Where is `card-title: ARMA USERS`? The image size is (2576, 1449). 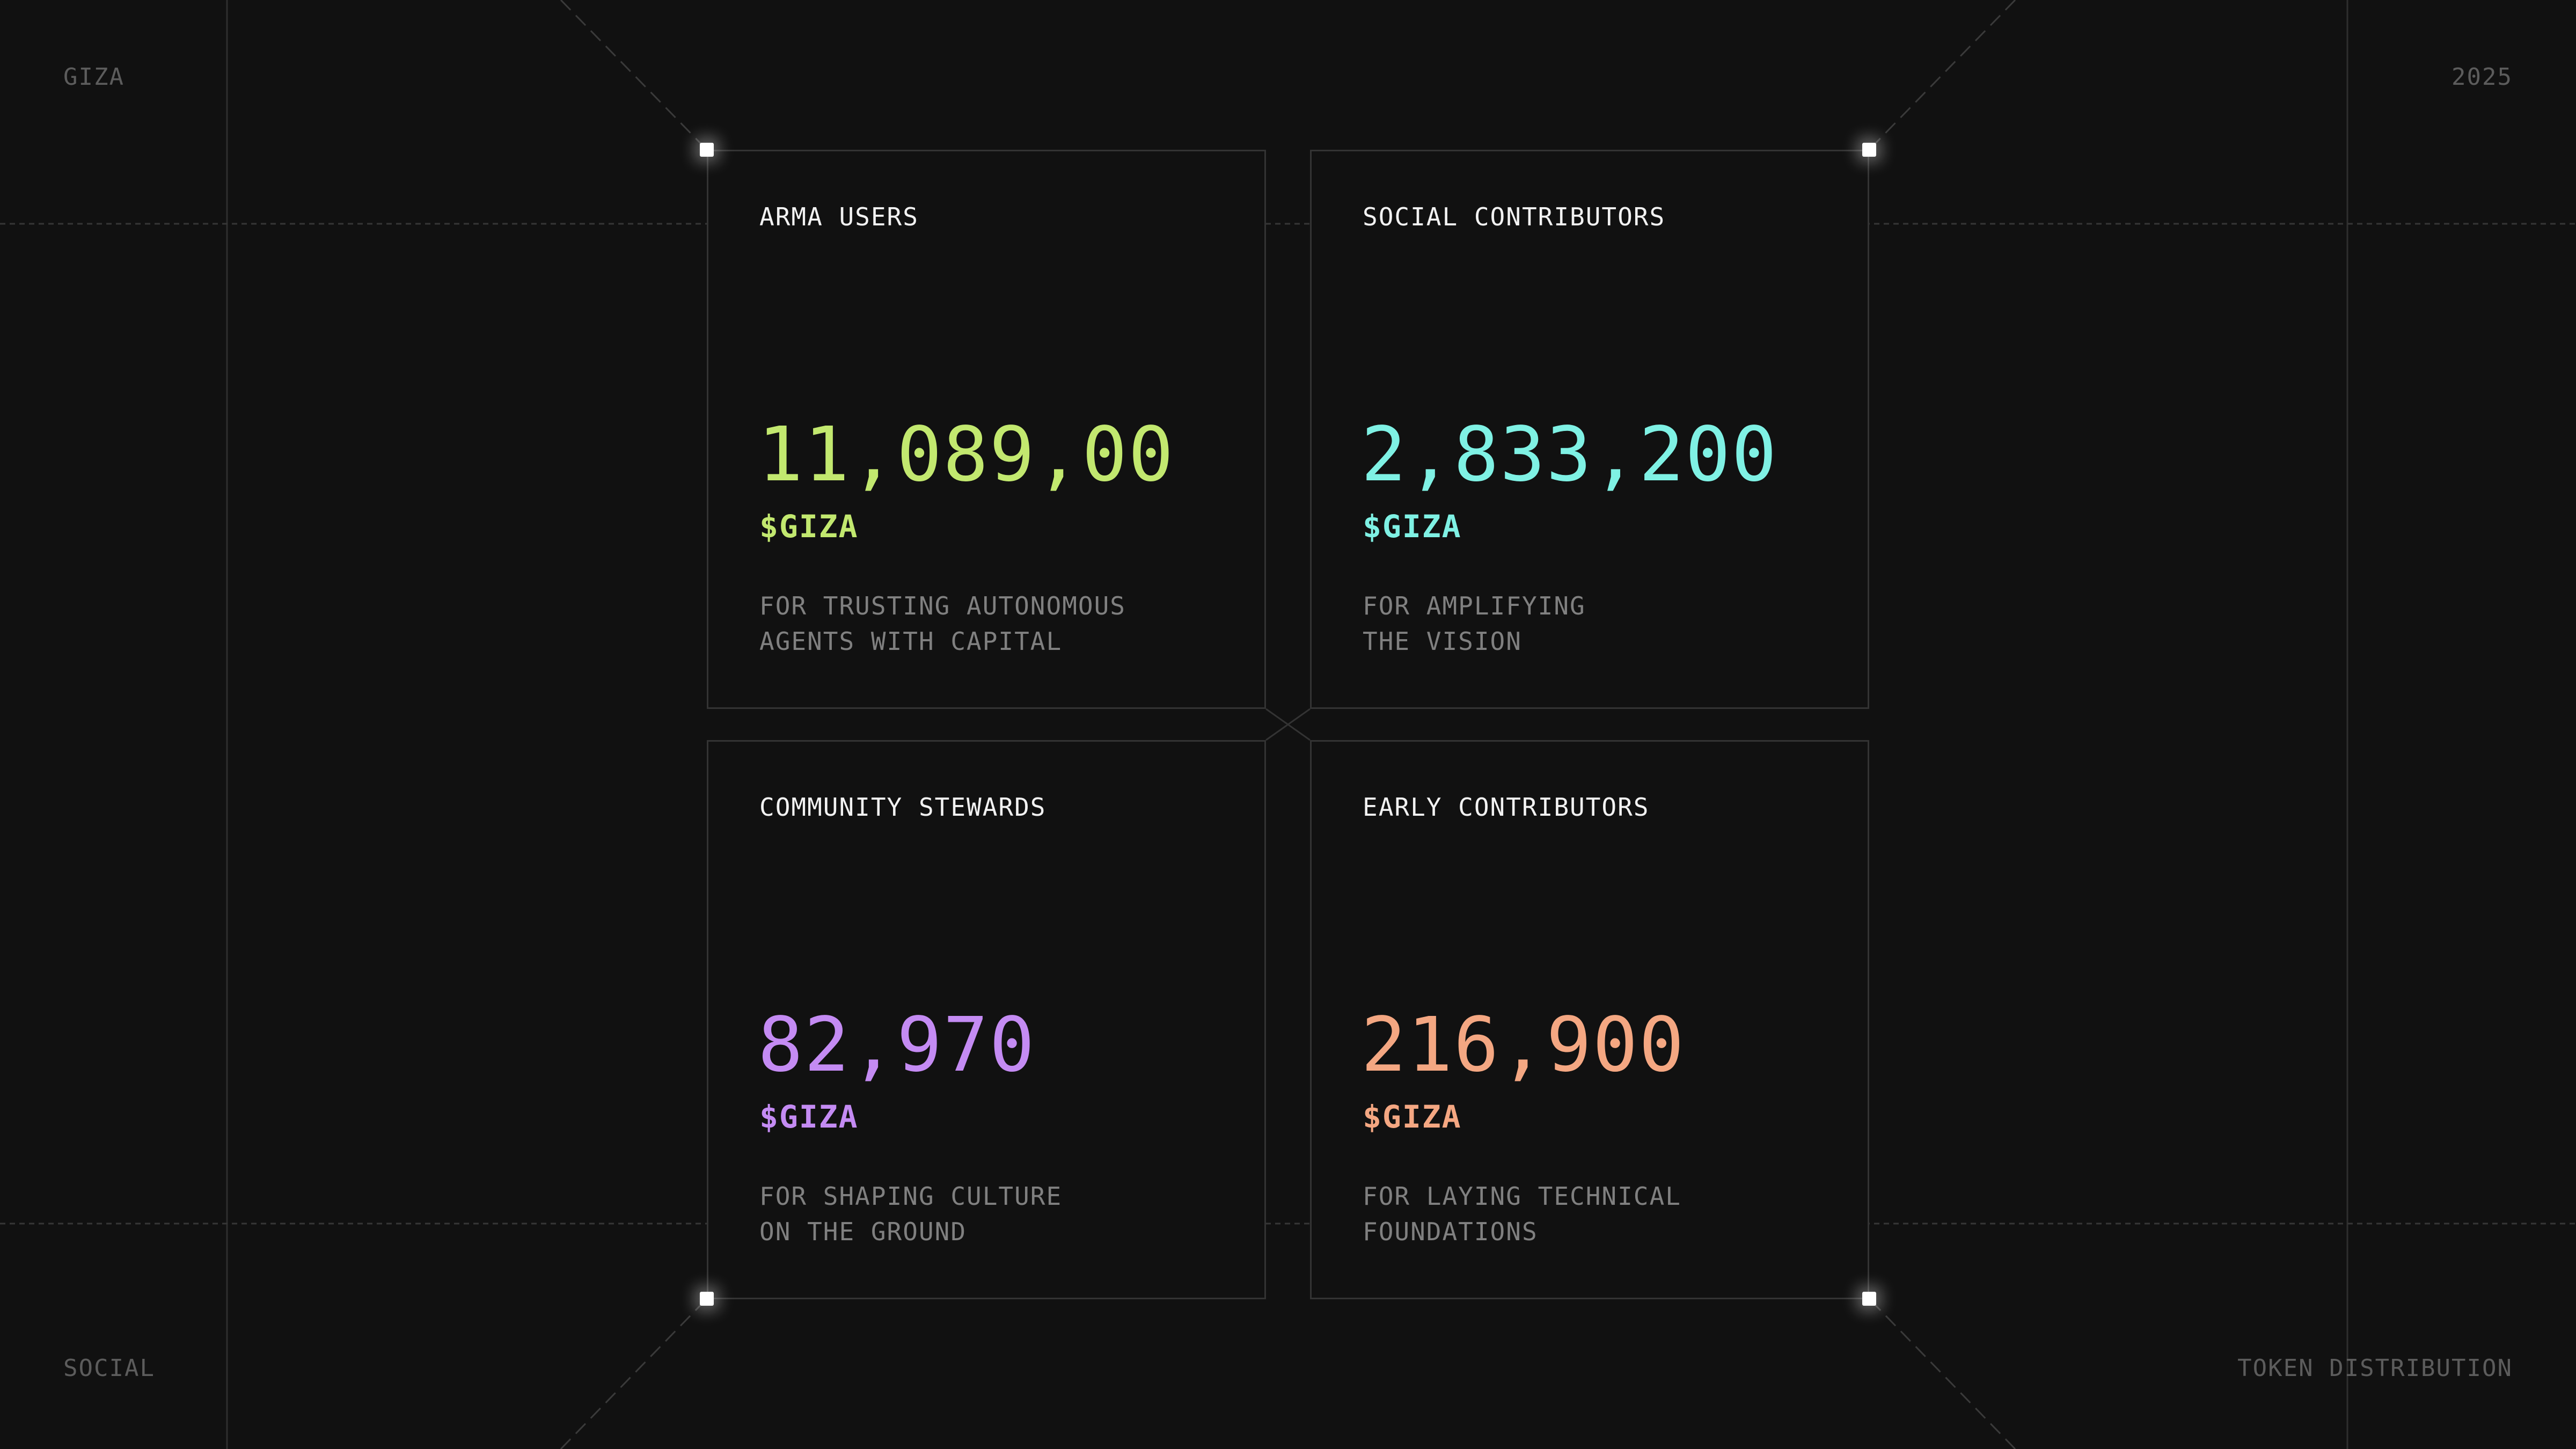 card-title: ARMA USERS is located at coordinates (839, 216).